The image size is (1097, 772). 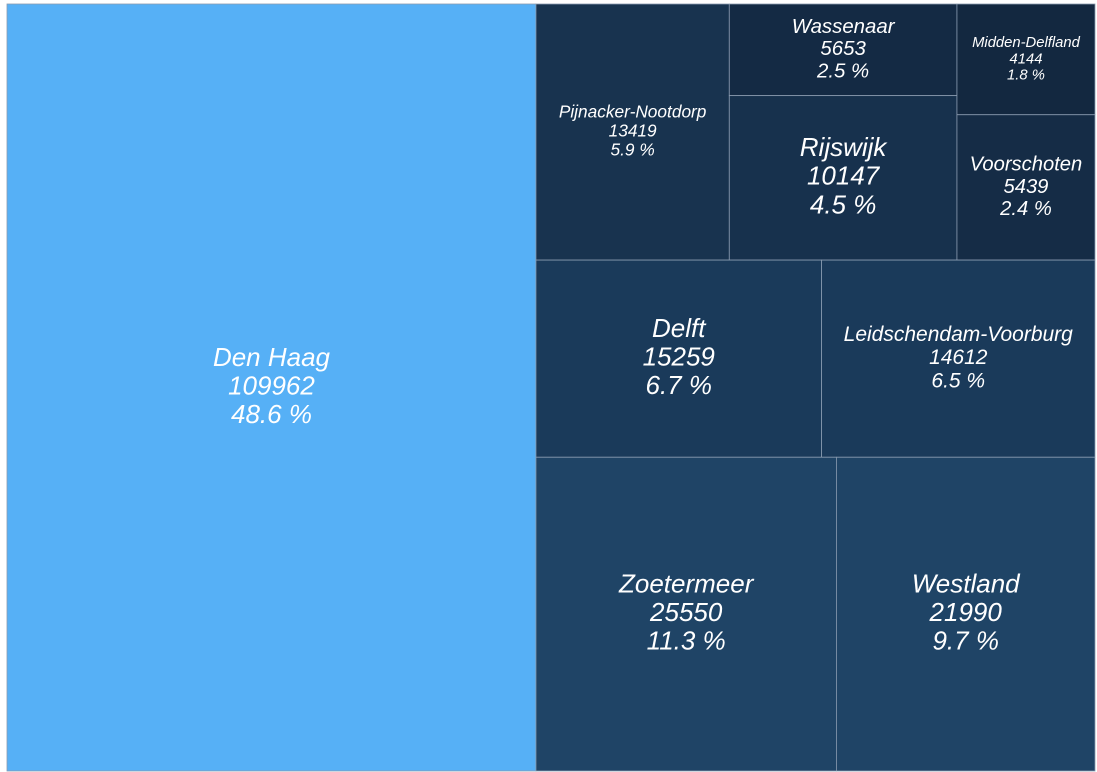 I want to click on tile-value: 25550, so click(x=686, y=612).